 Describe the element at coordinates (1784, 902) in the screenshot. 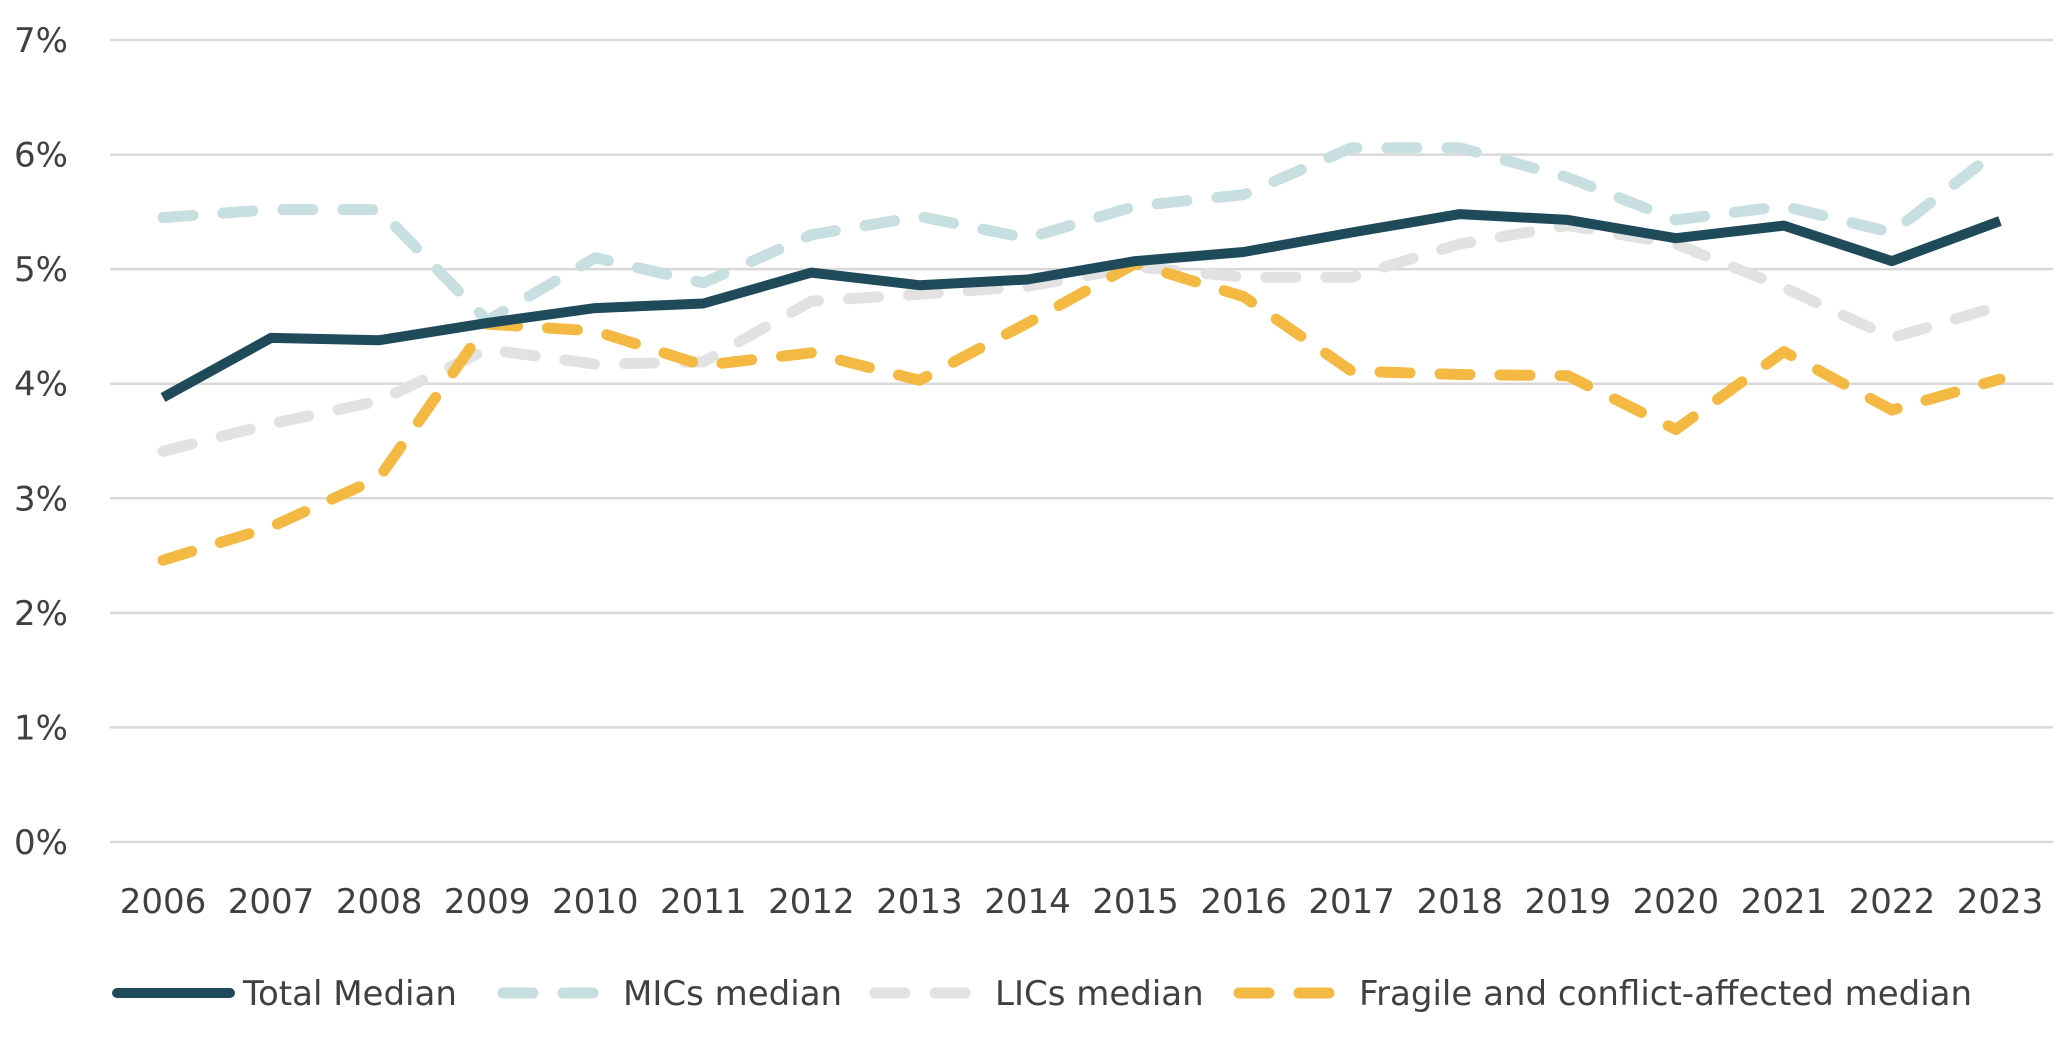

I see `x-tick-label: 2021` at that location.